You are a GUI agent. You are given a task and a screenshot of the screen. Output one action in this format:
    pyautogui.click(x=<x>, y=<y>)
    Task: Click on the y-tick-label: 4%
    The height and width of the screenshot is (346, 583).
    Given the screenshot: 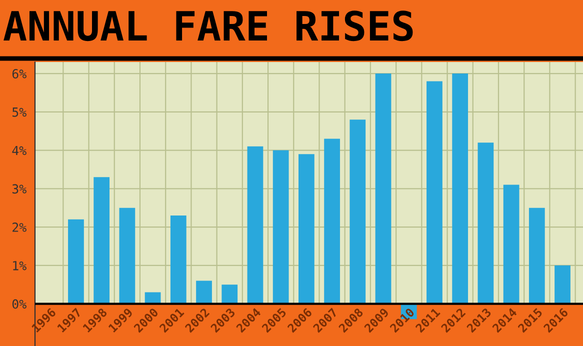 What is the action you would take?
    pyautogui.click(x=19, y=151)
    